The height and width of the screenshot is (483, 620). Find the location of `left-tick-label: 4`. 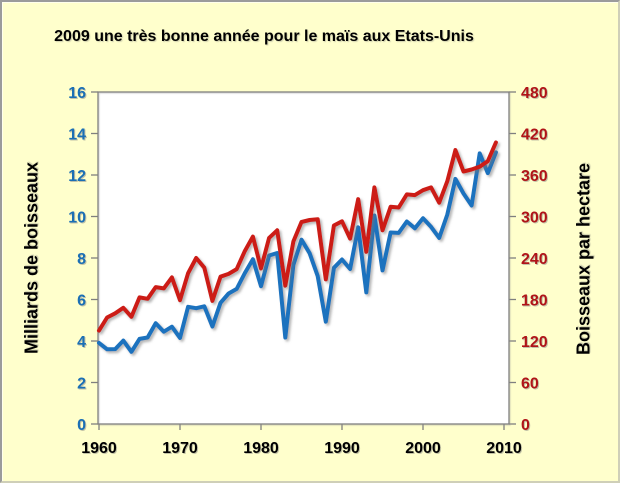

left-tick-label: 4 is located at coordinates (81, 342).